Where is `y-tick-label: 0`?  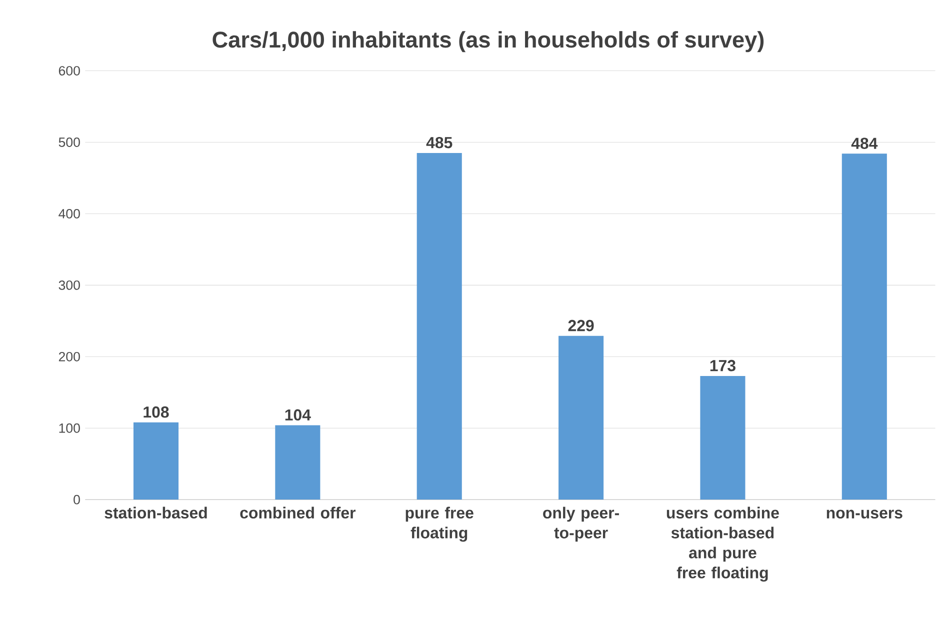
y-tick-label: 0 is located at coordinates (77, 500).